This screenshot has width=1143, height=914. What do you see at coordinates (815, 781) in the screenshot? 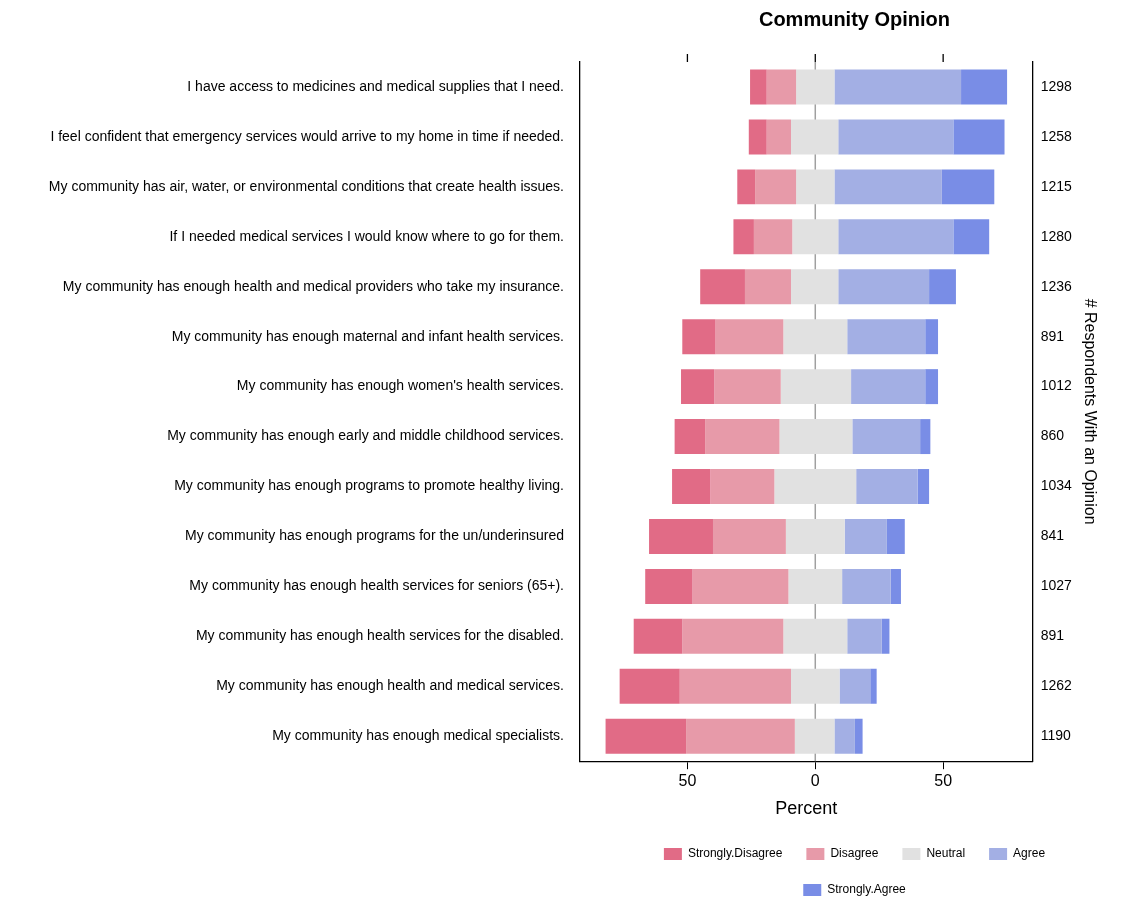
I see `x-tick-label: 0` at bounding box center [815, 781].